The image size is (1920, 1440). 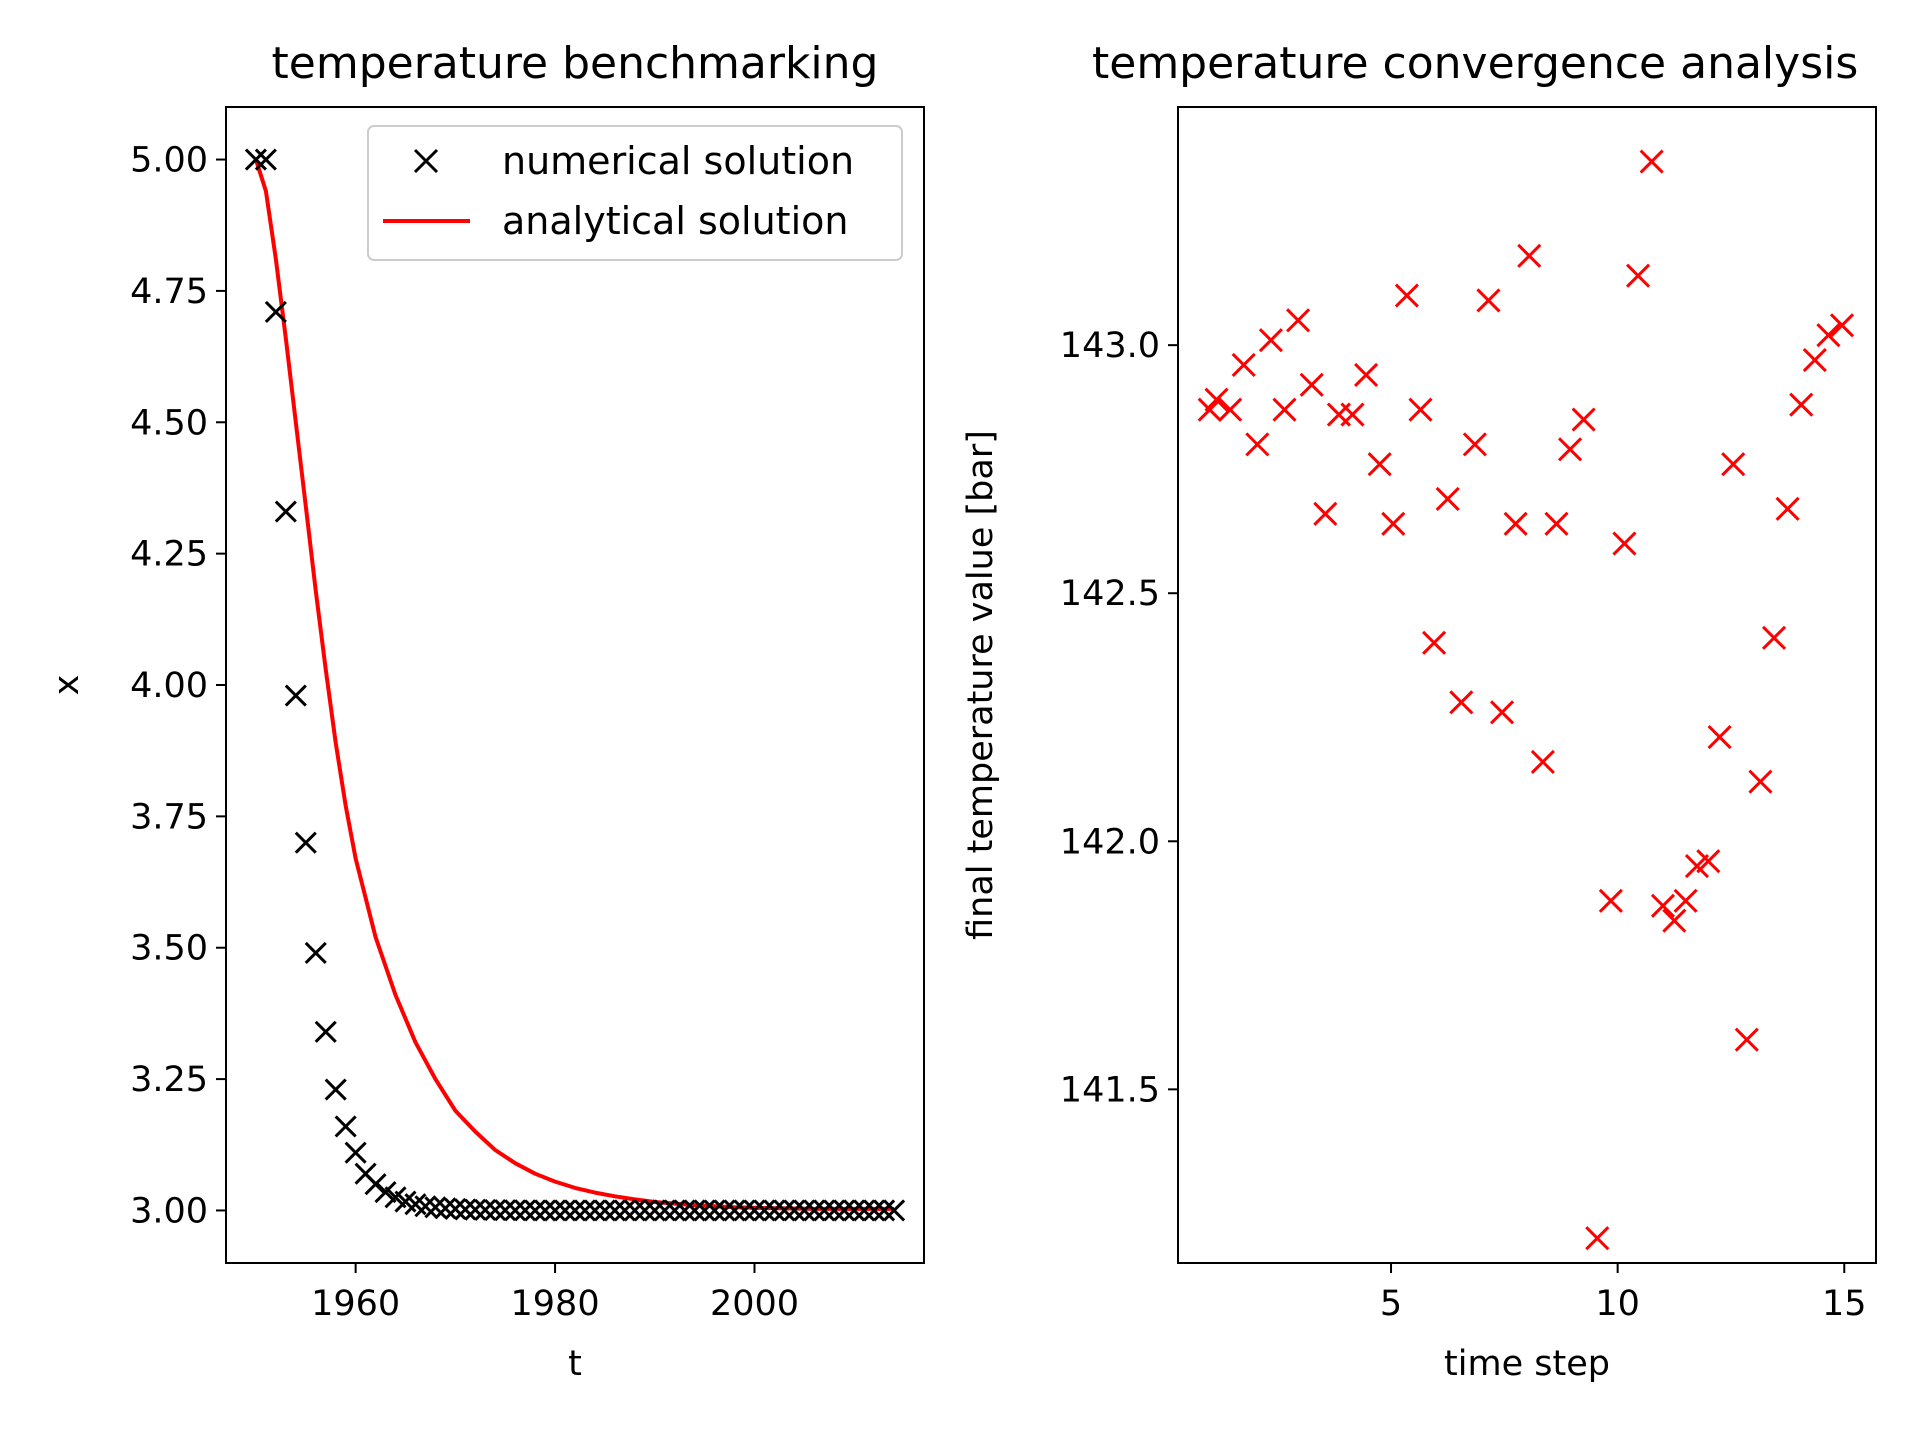 What do you see at coordinates (678, 161) in the screenshot?
I see `legend-label-numerical: numerical solution` at bounding box center [678, 161].